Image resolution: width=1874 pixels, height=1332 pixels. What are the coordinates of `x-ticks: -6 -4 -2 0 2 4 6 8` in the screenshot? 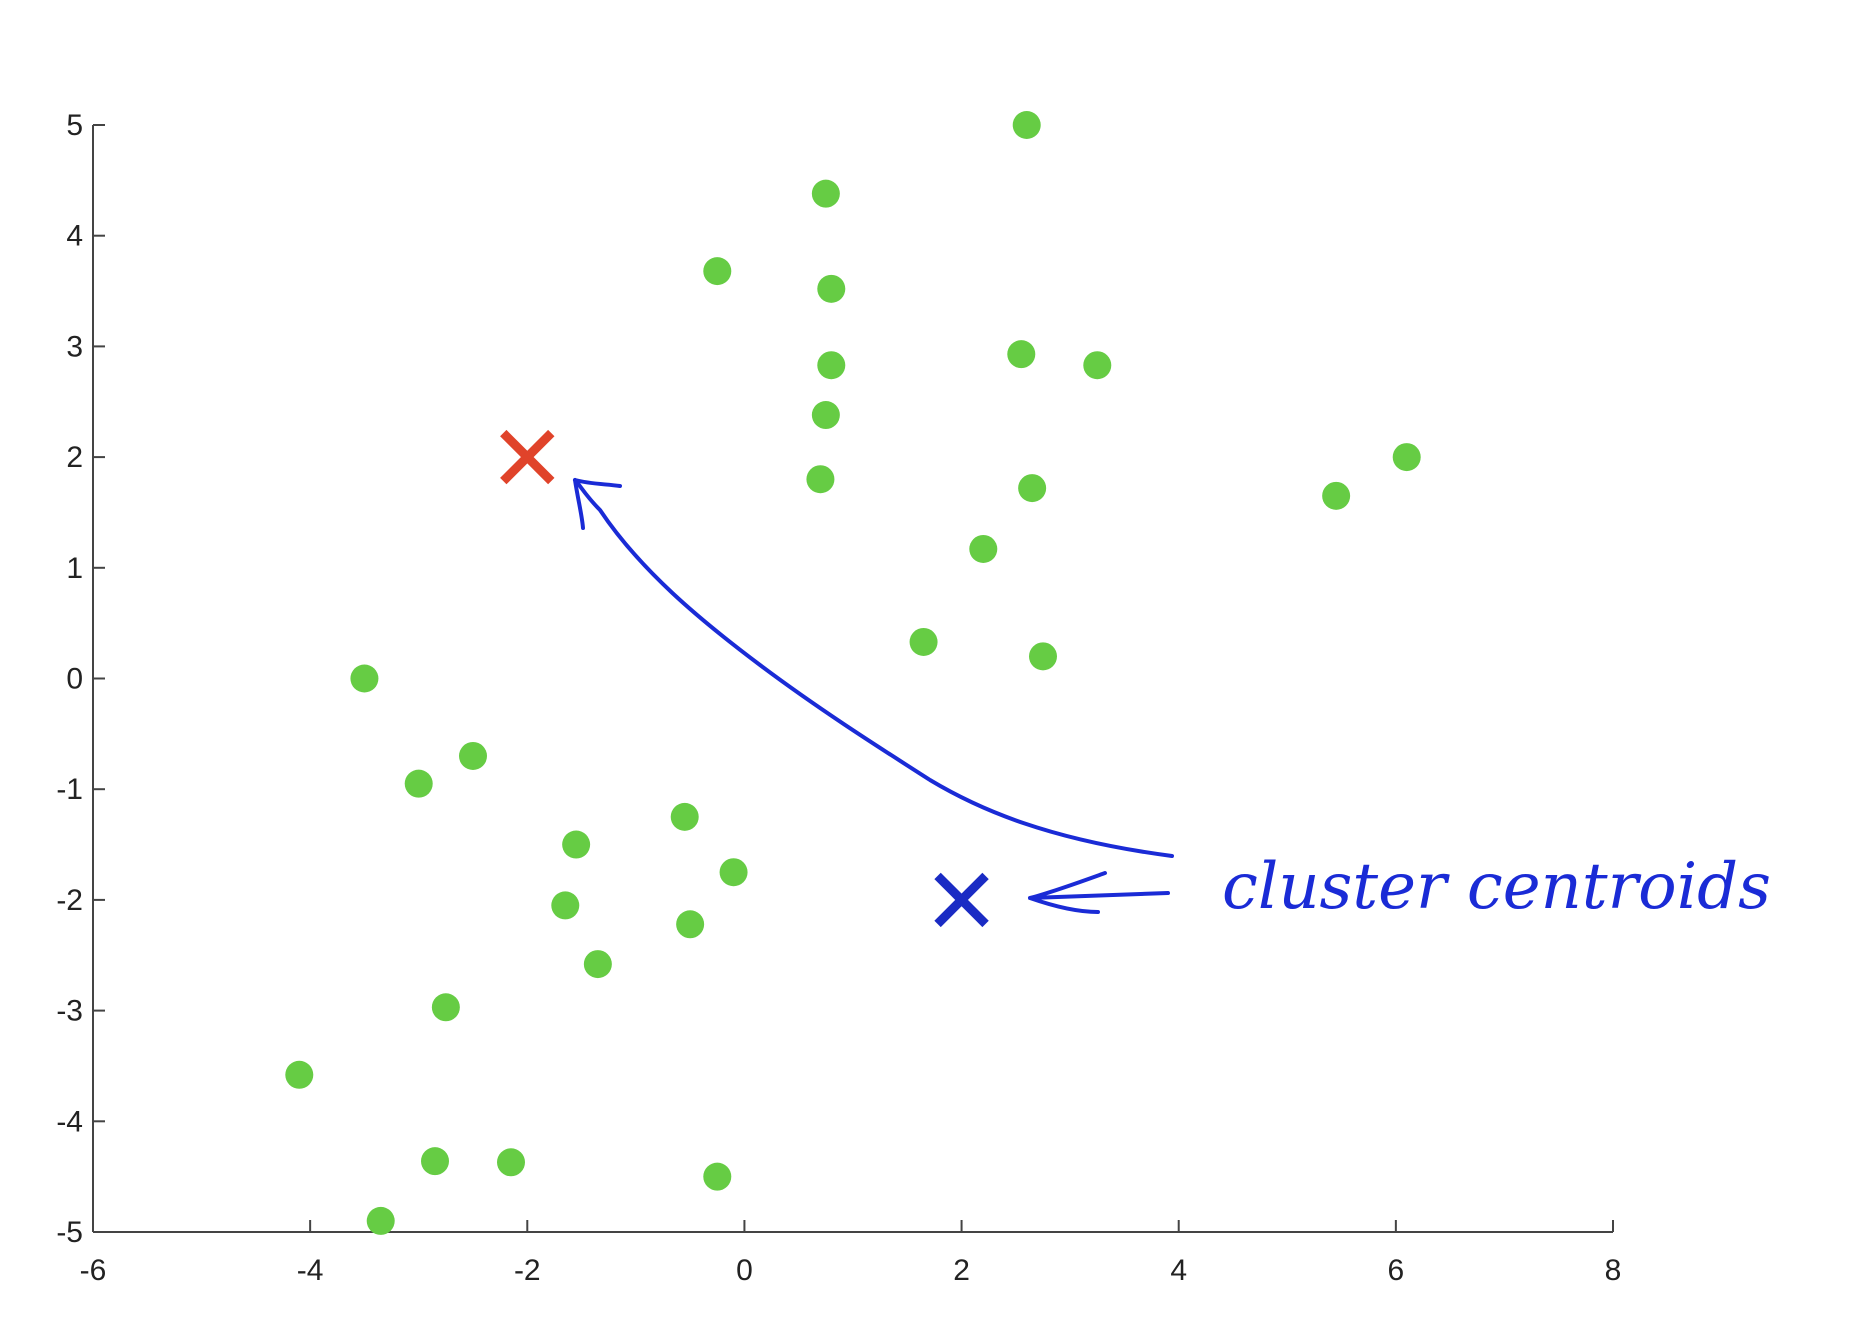 It's located at (851, 1253).